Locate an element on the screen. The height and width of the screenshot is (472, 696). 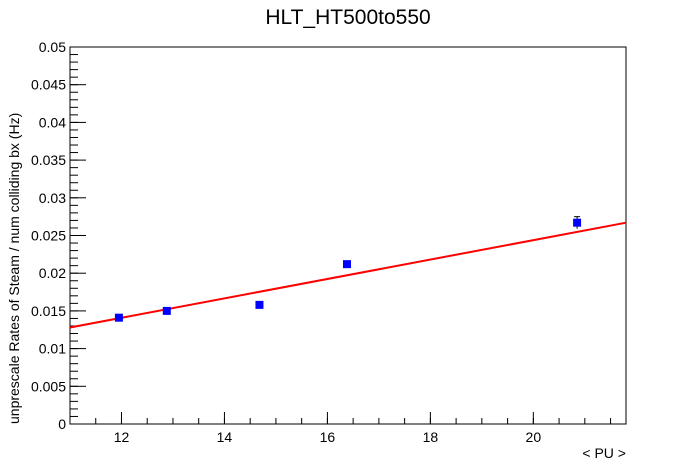
y-tick-label: 0.025 is located at coordinates (48, 236).